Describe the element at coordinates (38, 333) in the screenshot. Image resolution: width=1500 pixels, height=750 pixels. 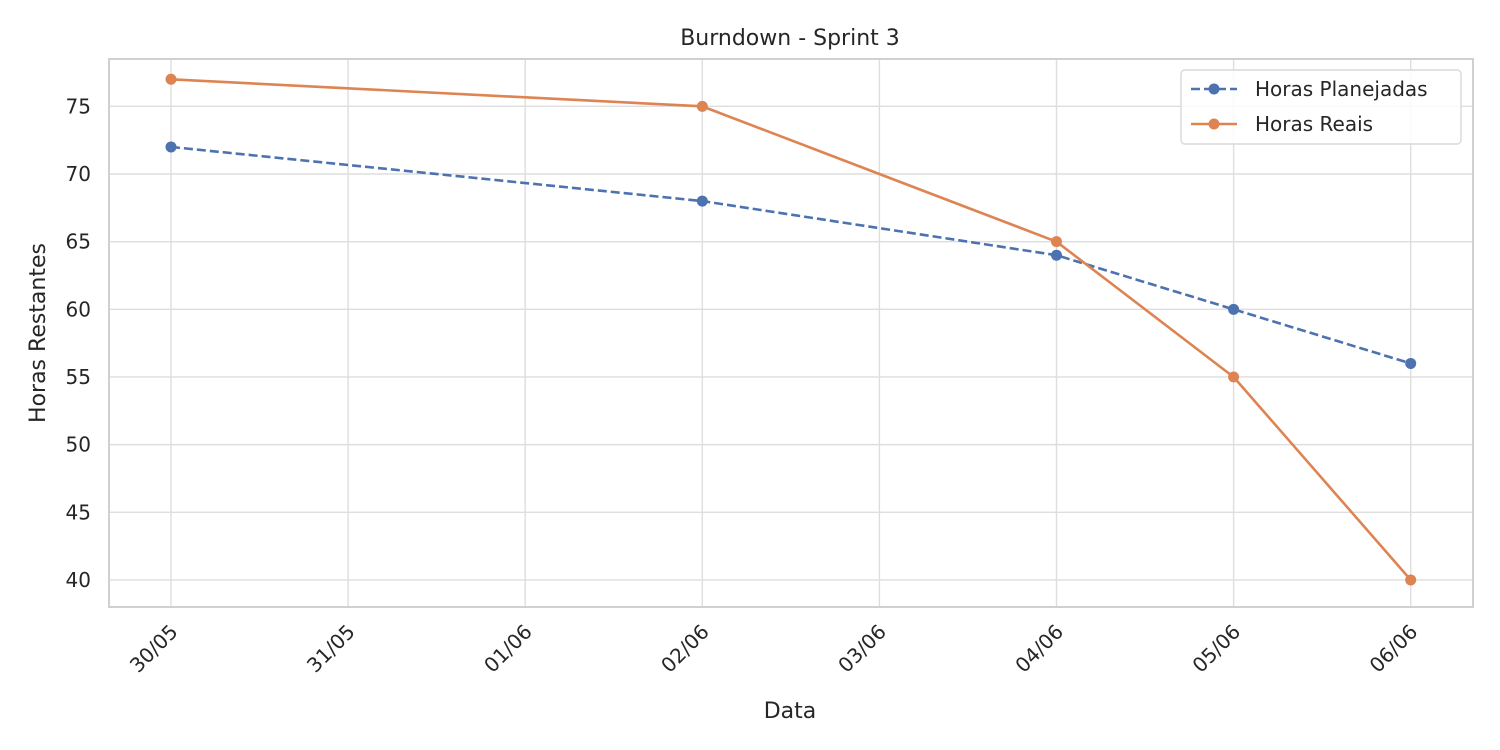
I see `y-axis-title: Horas Restantes` at that location.